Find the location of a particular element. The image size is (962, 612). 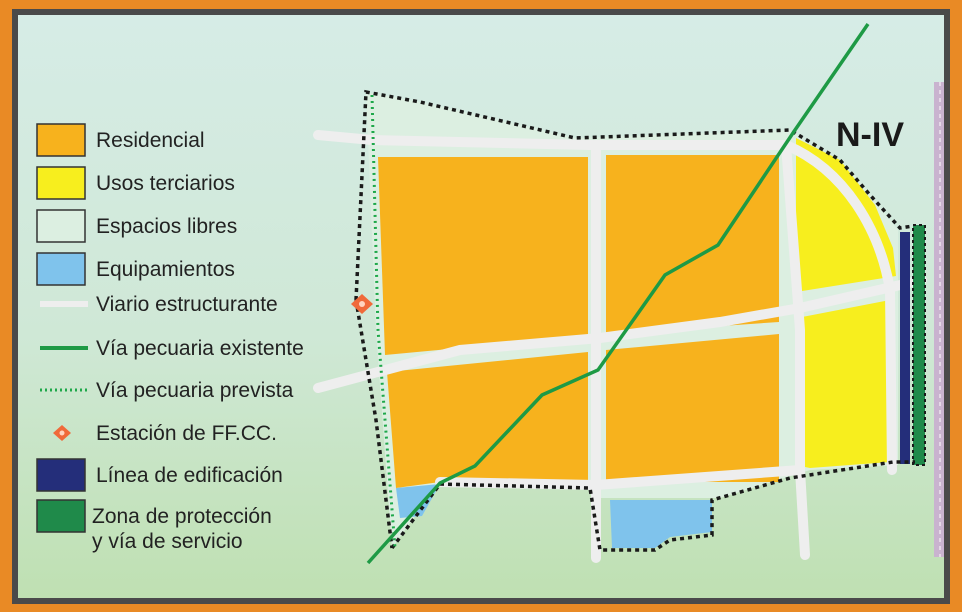

legend-swatch-residencial is located at coordinates (61, 140).